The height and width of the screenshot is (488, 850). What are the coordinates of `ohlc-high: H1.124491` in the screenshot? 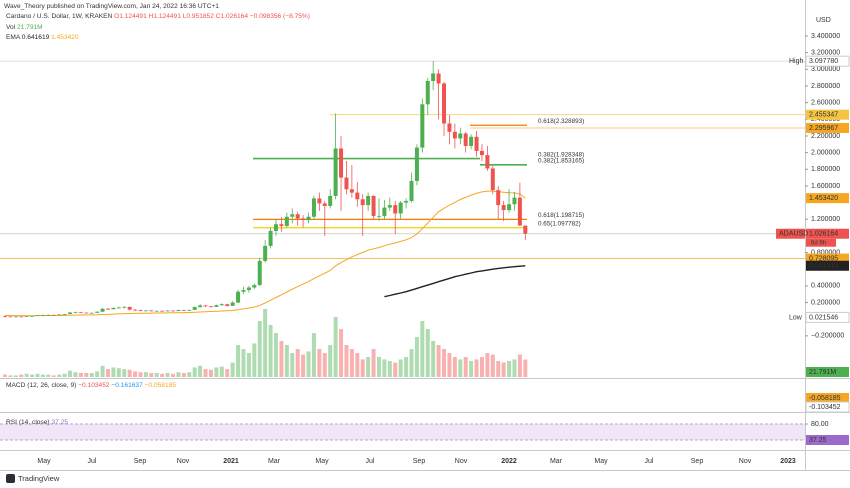 It's located at (165, 16).